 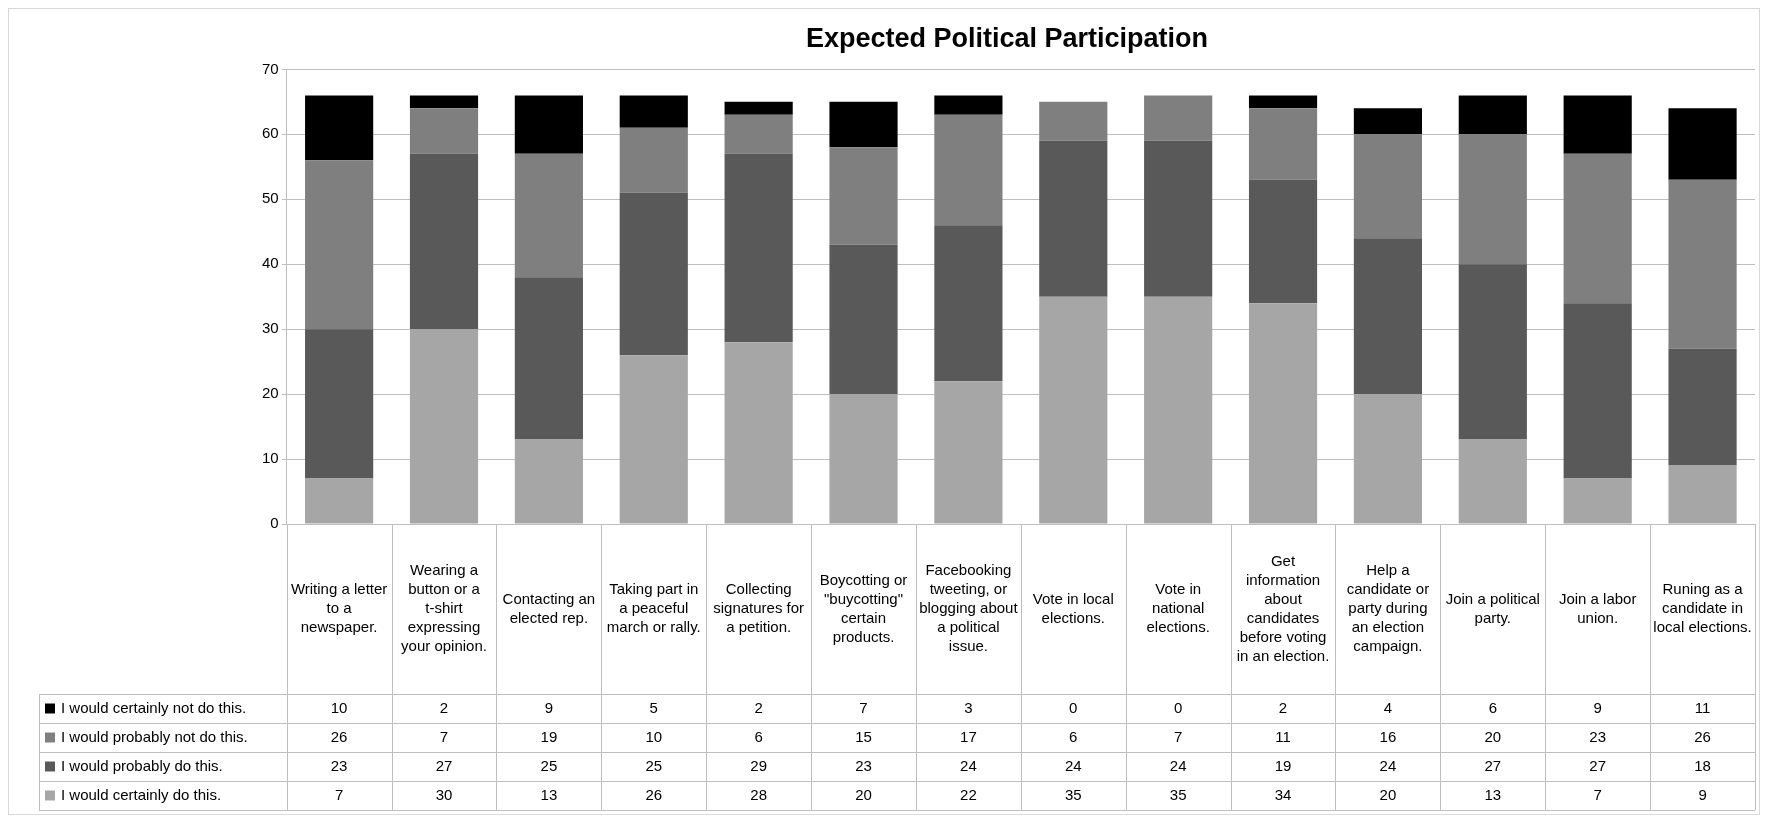 What do you see at coordinates (1388, 608) in the screenshot?
I see `x-tick-label: Help a candidate or party during an election campaign.` at bounding box center [1388, 608].